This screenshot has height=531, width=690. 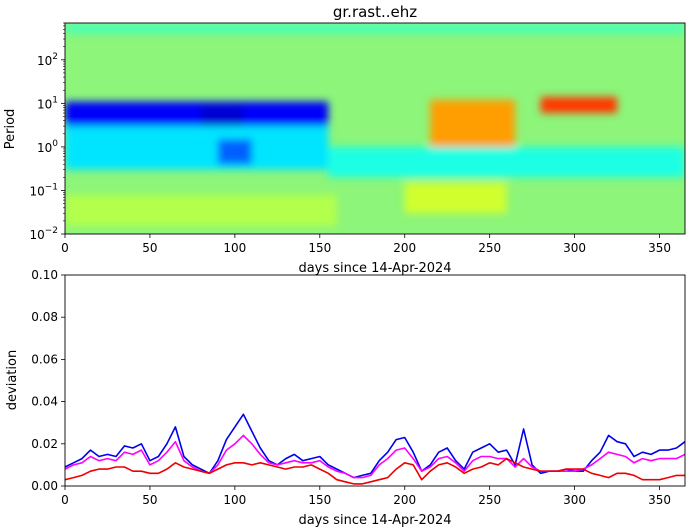 What do you see at coordinates (12, 380) in the screenshot?
I see `bottom-y-axis-label: deviation` at bounding box center [12, 380].